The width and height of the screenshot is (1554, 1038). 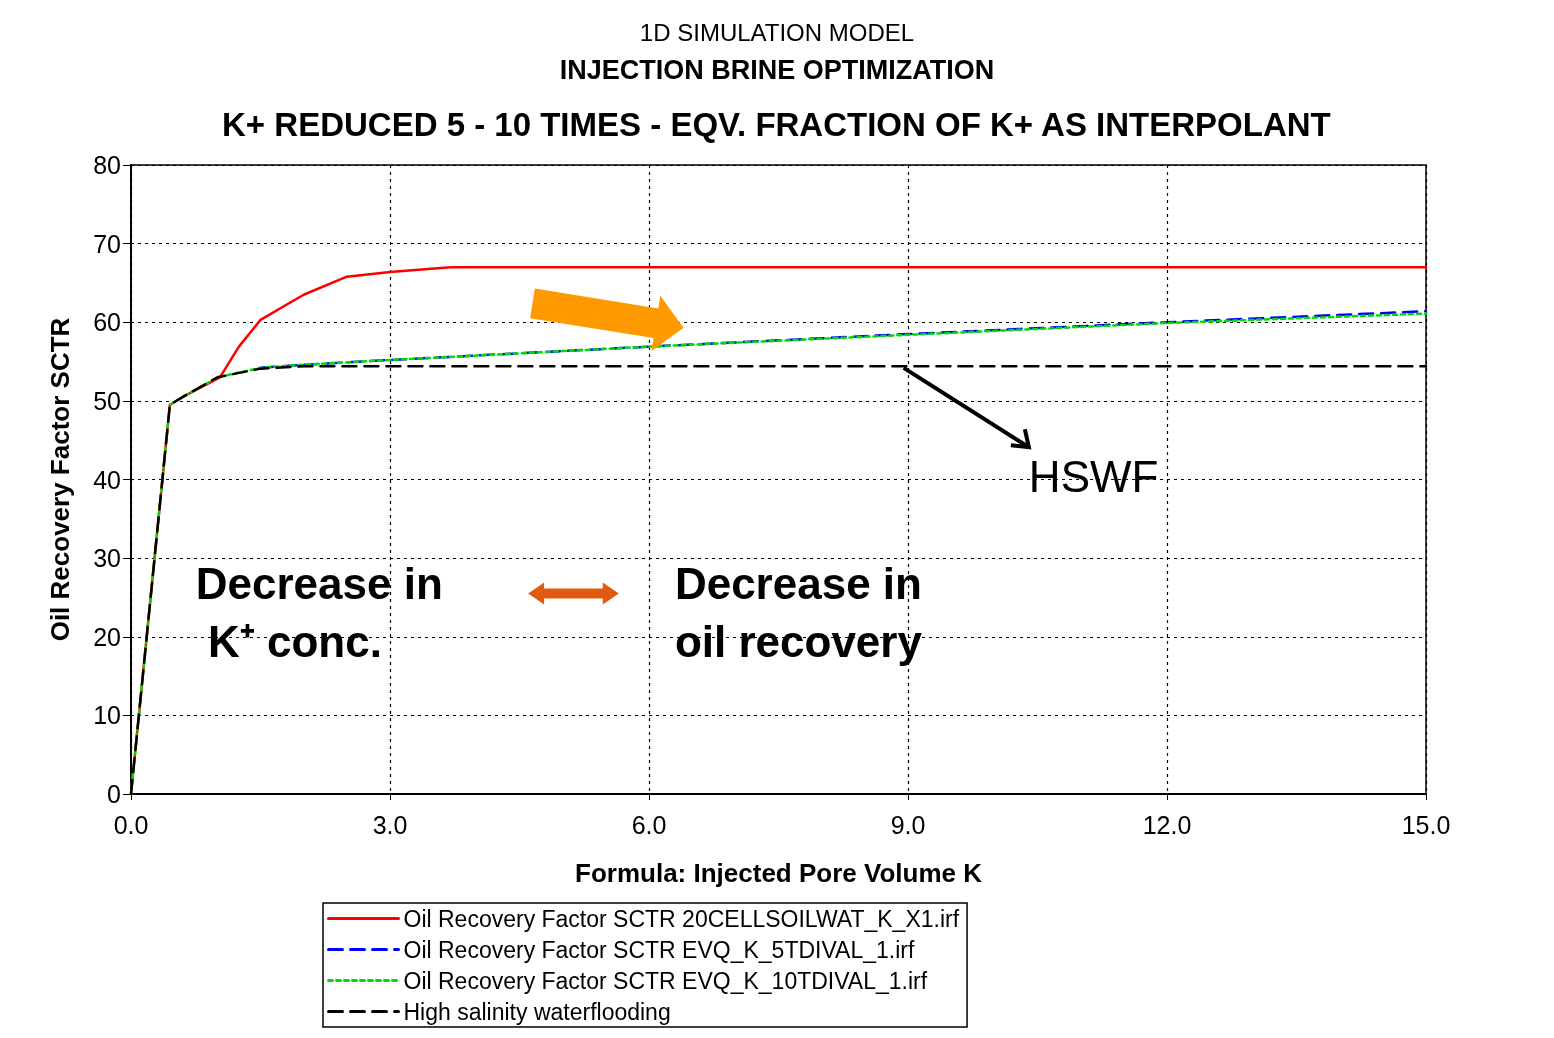 What do you see at coordinates (107, 322) in the screenshot?
I see `y-tick-label: 60` at bounding box center [107, 322].